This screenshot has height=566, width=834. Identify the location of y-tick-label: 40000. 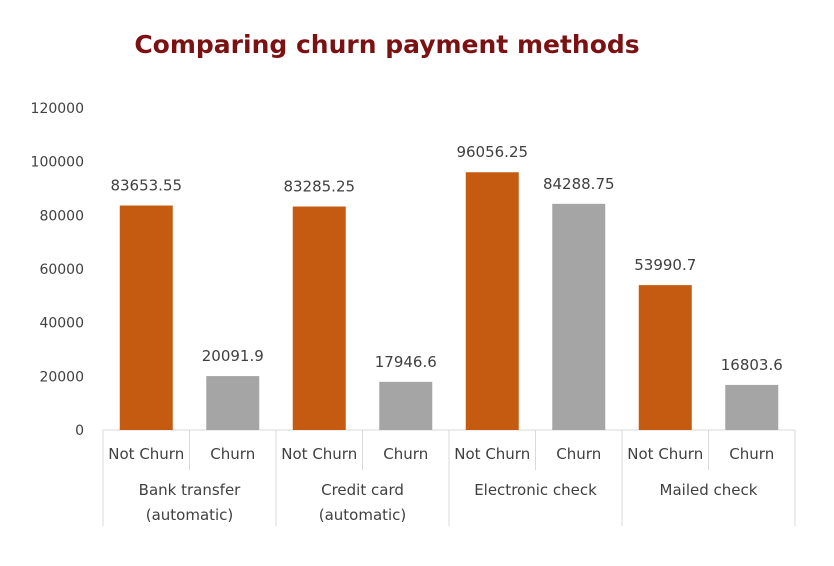
(61, 324).